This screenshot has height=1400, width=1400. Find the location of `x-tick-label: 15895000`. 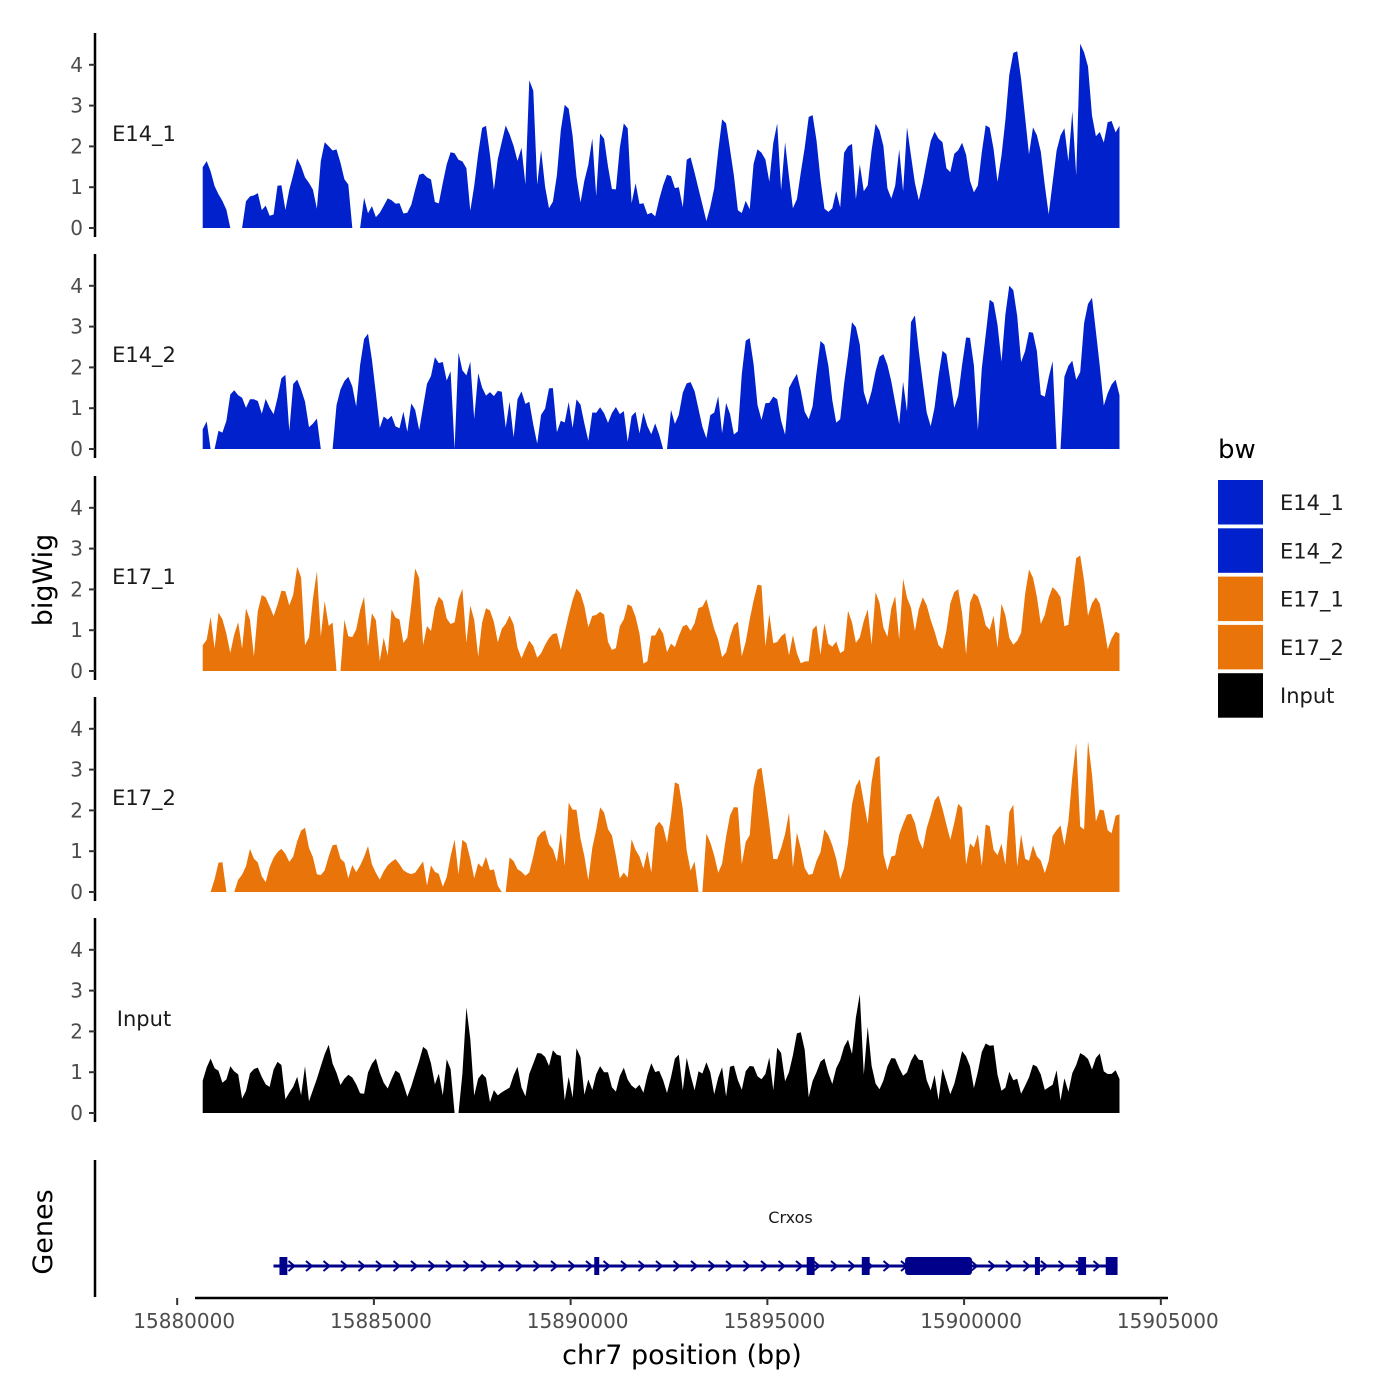

x-tick-label: 15895000 is located at coordinates (774, 1321).